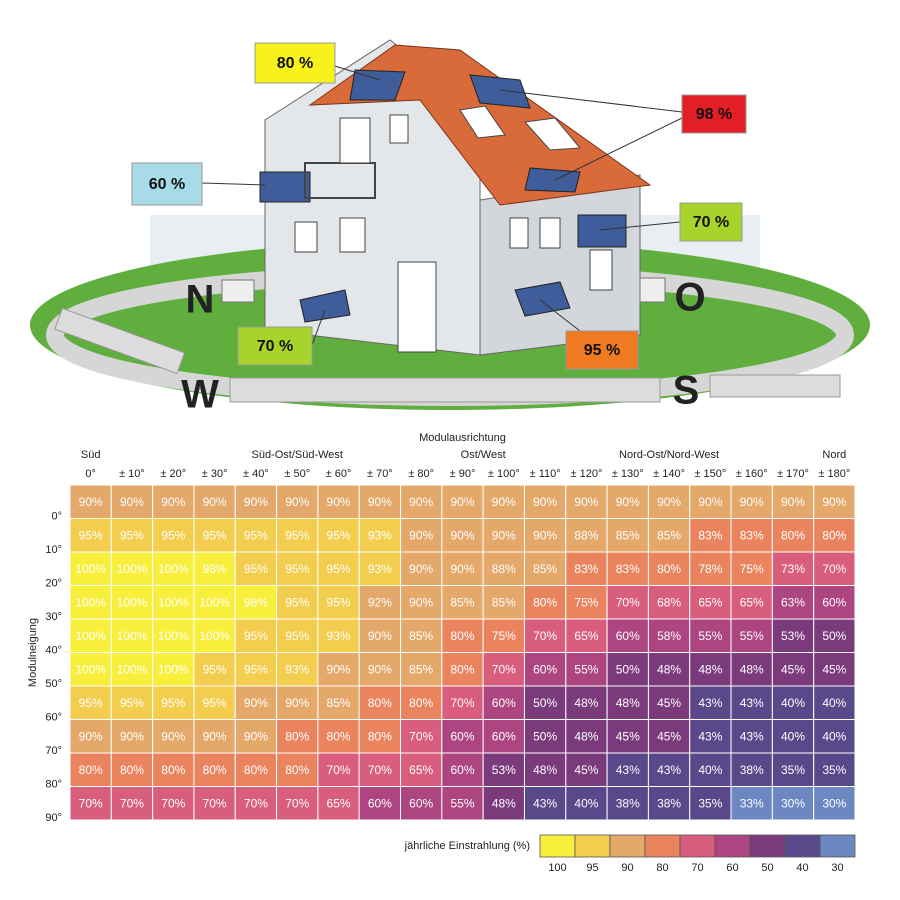  I want to click on cell-text: 53%, so click(793, 636).